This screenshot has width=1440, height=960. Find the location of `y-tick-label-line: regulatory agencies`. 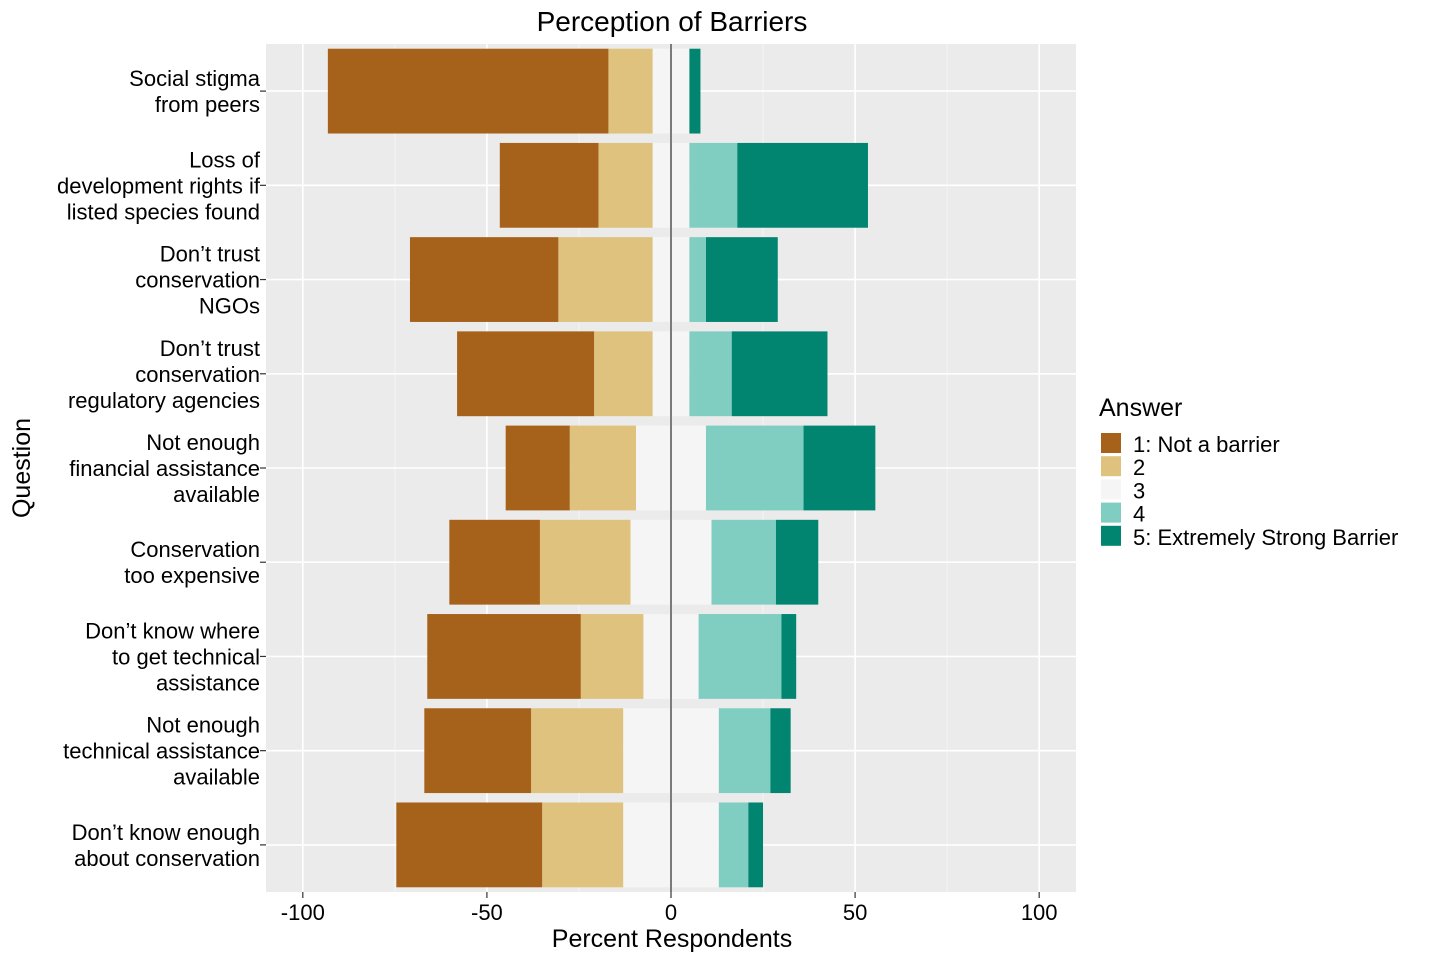

y-tick-label-line: regulatory agencies is located at coordinates (164, 400).